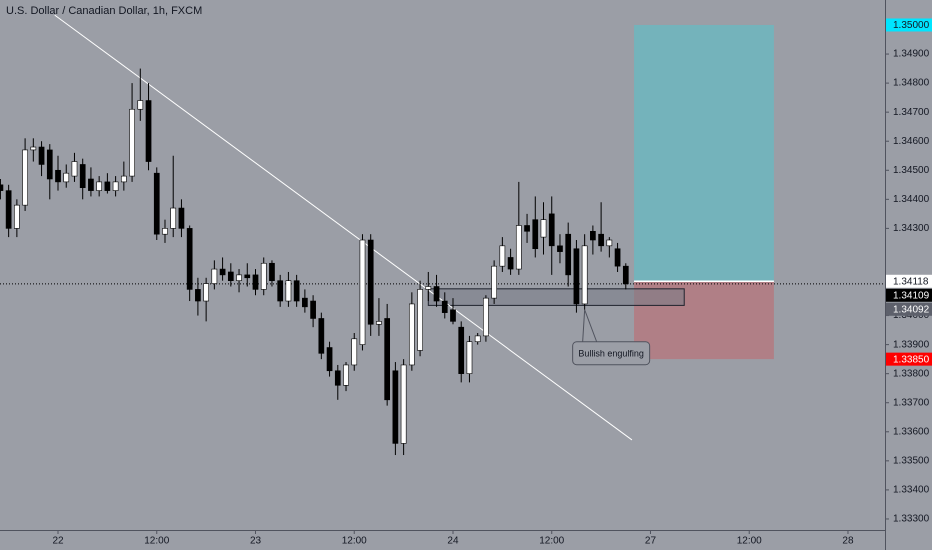 The height and width of the screenshot is (550, 932). Describe the element at coordinates (590, 325) in the screenshot. I see `callout-pointer` at that location.